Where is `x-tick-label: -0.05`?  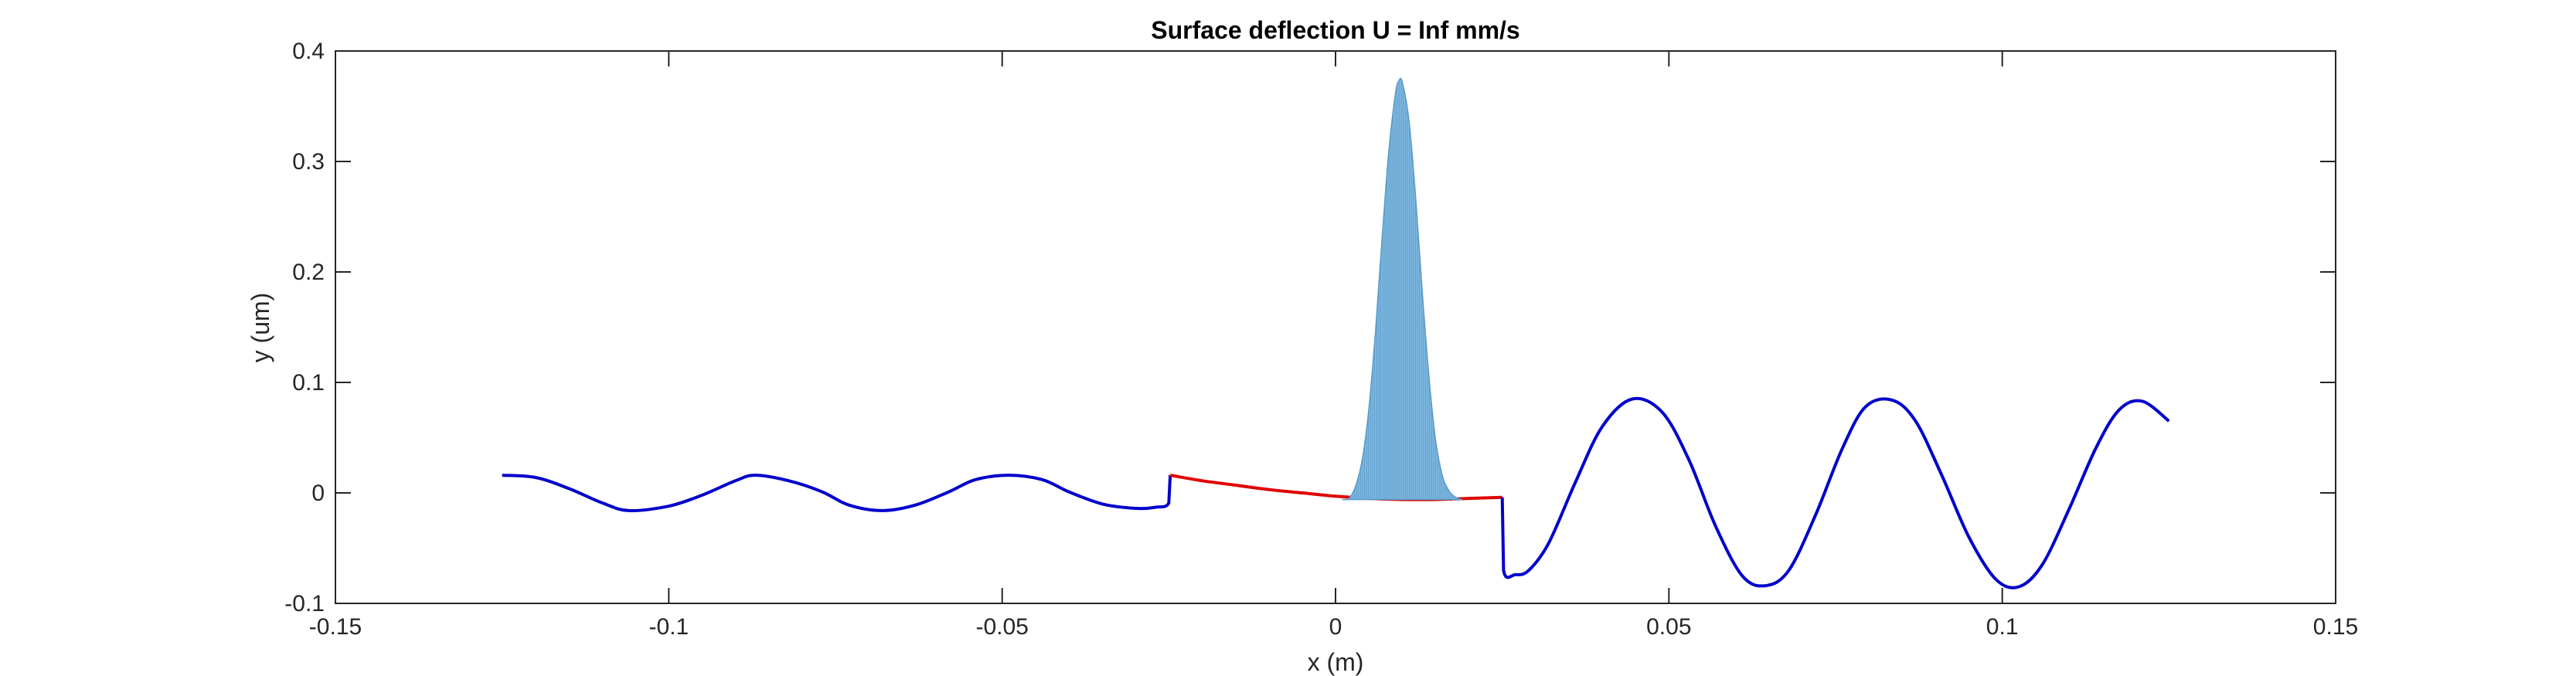 x-tick-label: -0.05 is located at coordinates (1002, 627).